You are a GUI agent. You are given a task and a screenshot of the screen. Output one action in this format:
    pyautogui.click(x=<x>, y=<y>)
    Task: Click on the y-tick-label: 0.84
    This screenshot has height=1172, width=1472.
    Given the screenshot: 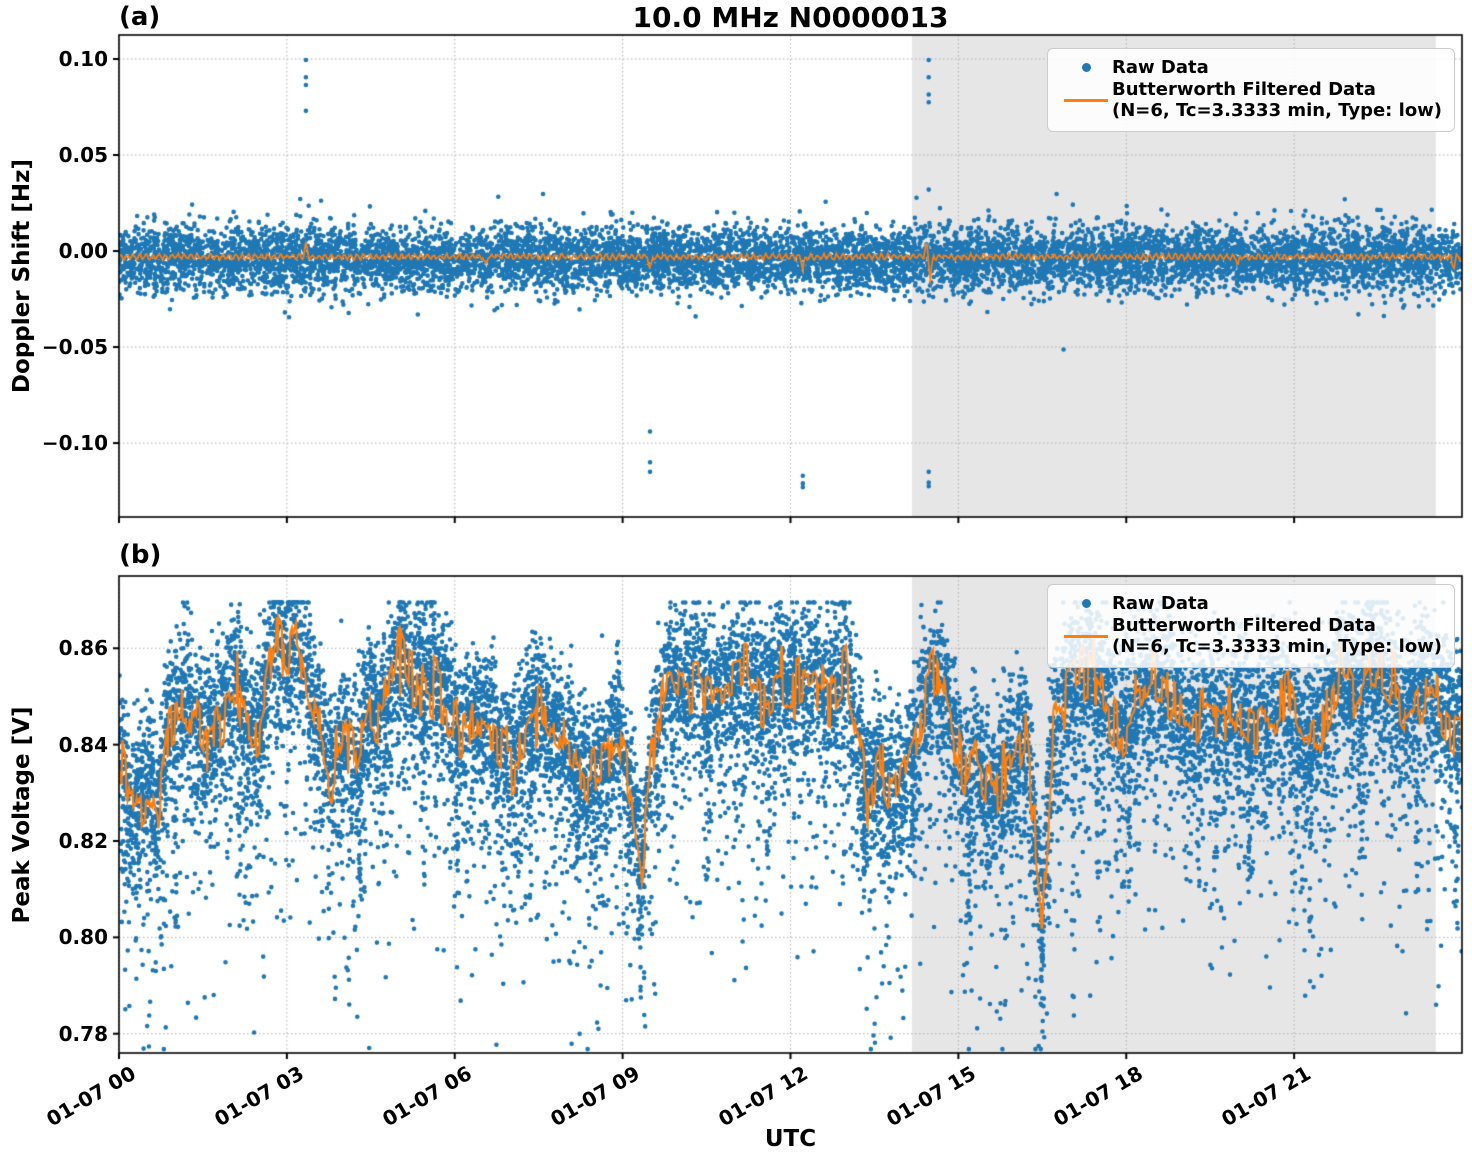 What is the action you would take?
    pyautogui.click(x=83, y=744)
    